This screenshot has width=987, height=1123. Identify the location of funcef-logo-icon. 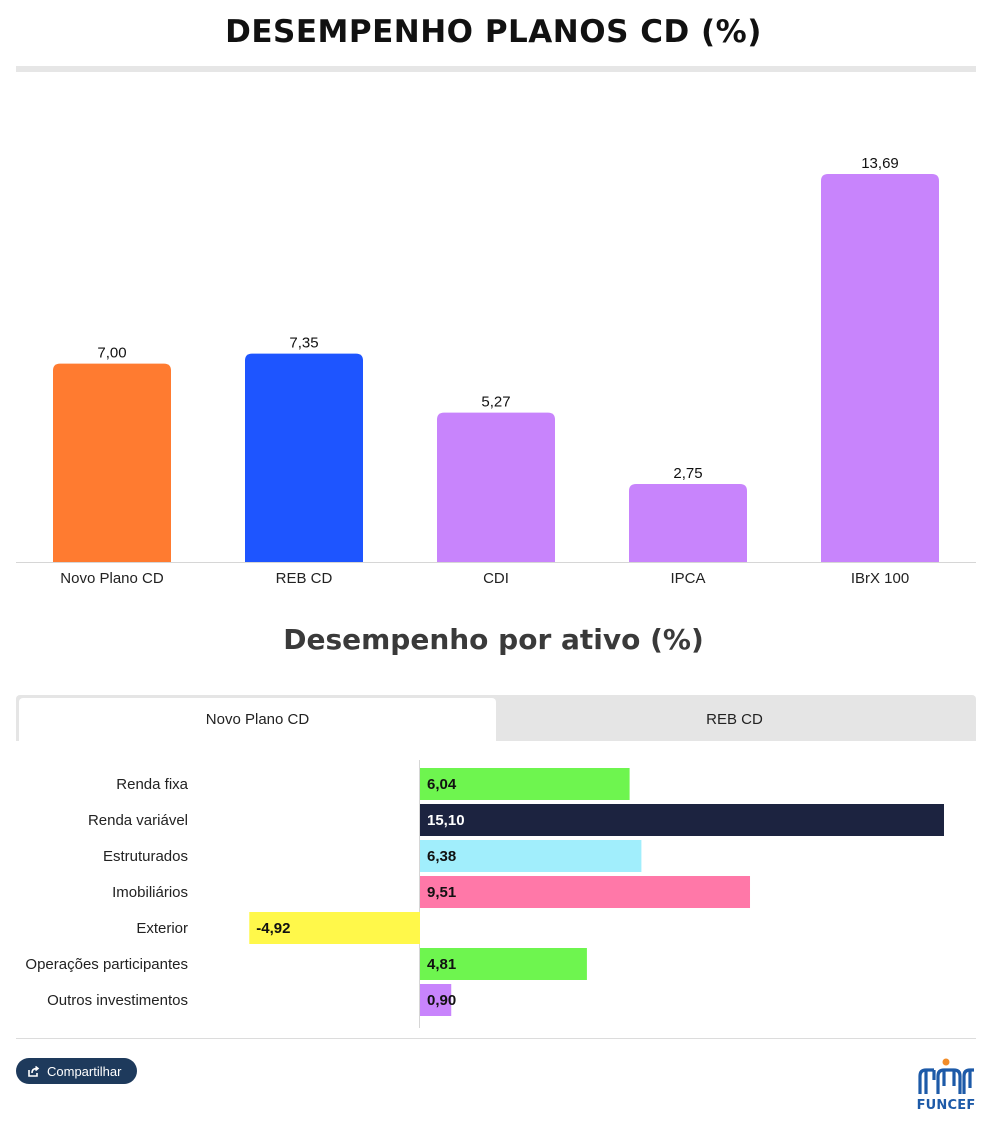
(946, 1076).